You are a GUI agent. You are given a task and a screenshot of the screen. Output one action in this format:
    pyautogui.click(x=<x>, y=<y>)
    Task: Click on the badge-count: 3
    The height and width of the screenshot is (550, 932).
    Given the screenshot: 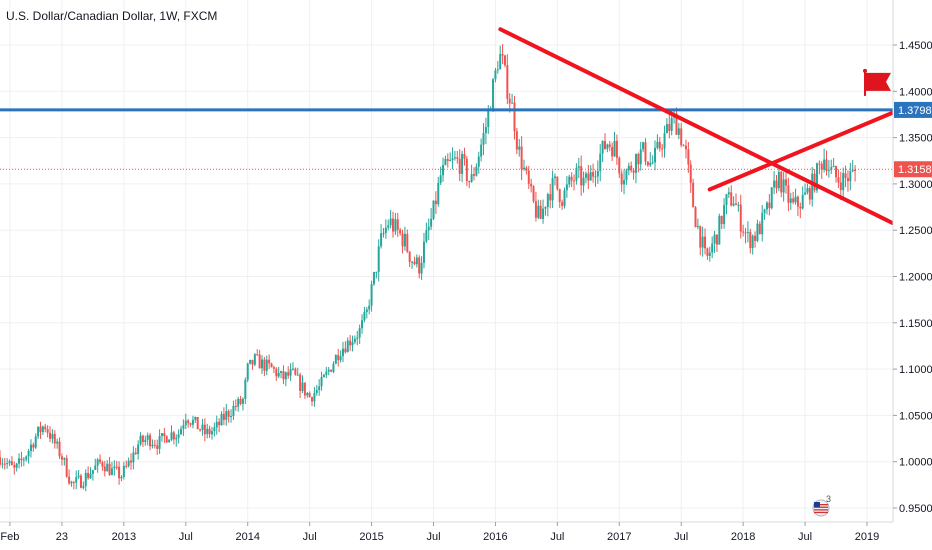 What is the action you would take?
    pyautogui.click(x=828, y=499)
    